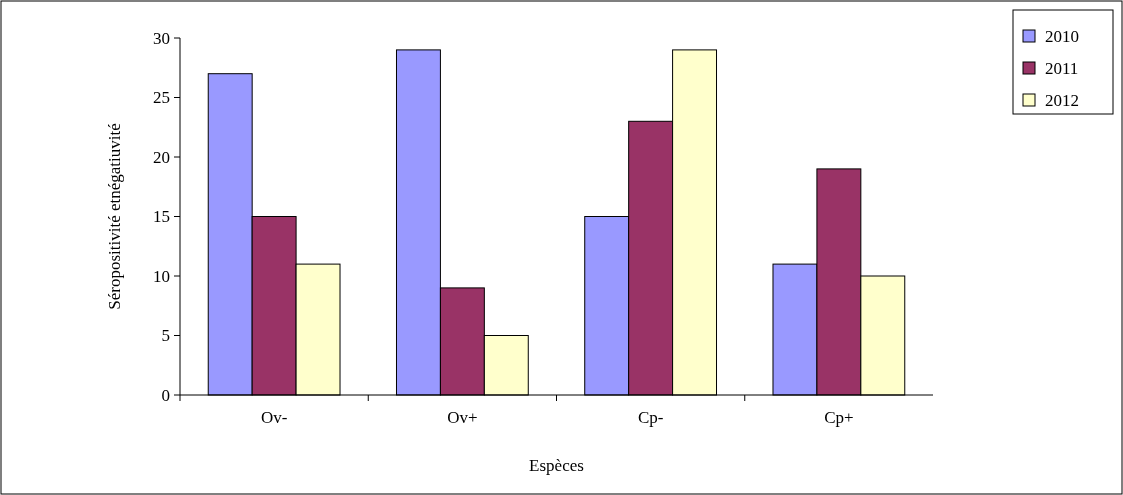 The width and height of the screenshot is (1123, 495). What do you see at coordinates (274, 417) in the screenshot?
I see `x-tick-label: Ov-` at bounding box center [274, 417].